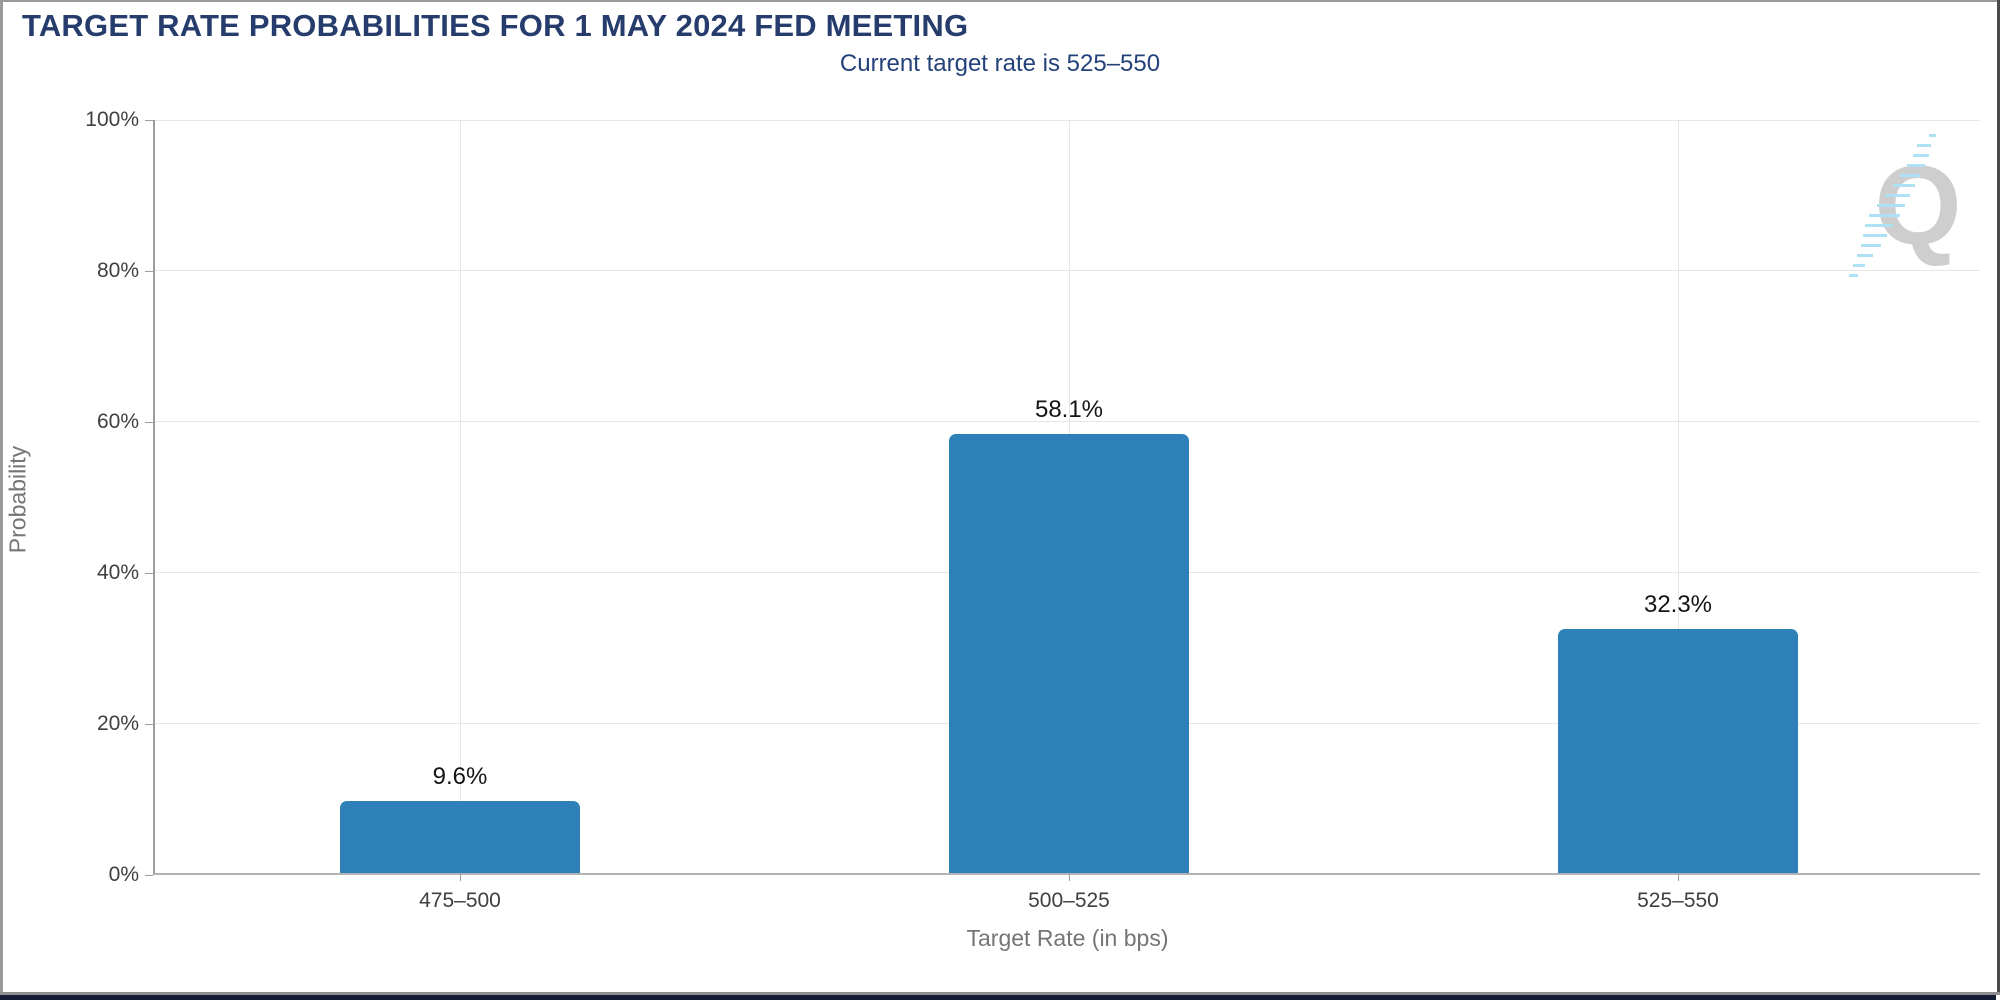 The height and width of the screenshot is (1000, 2000). What do you see at coordinates (149, 875) in the screenshot?
I see `y-tick-0%` at bounding box center [149, 875].